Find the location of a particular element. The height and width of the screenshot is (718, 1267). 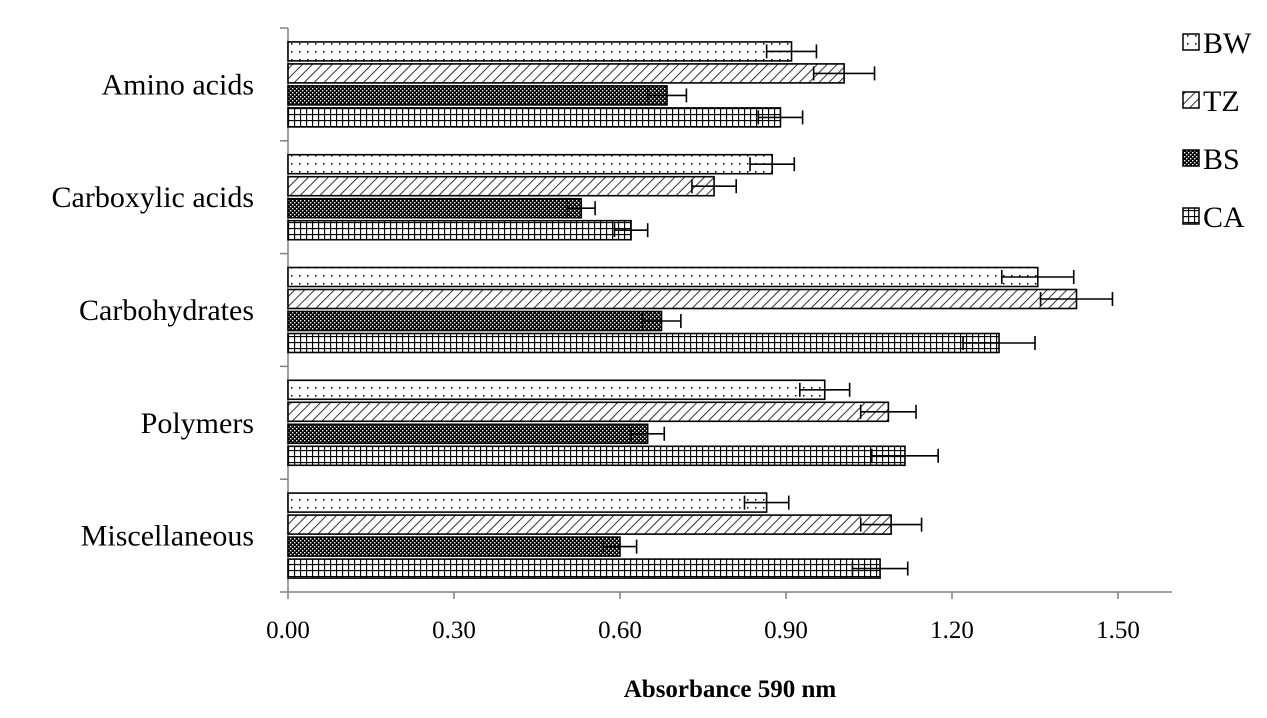

legend-swatch-ca is located at coordinates (1191, 216).